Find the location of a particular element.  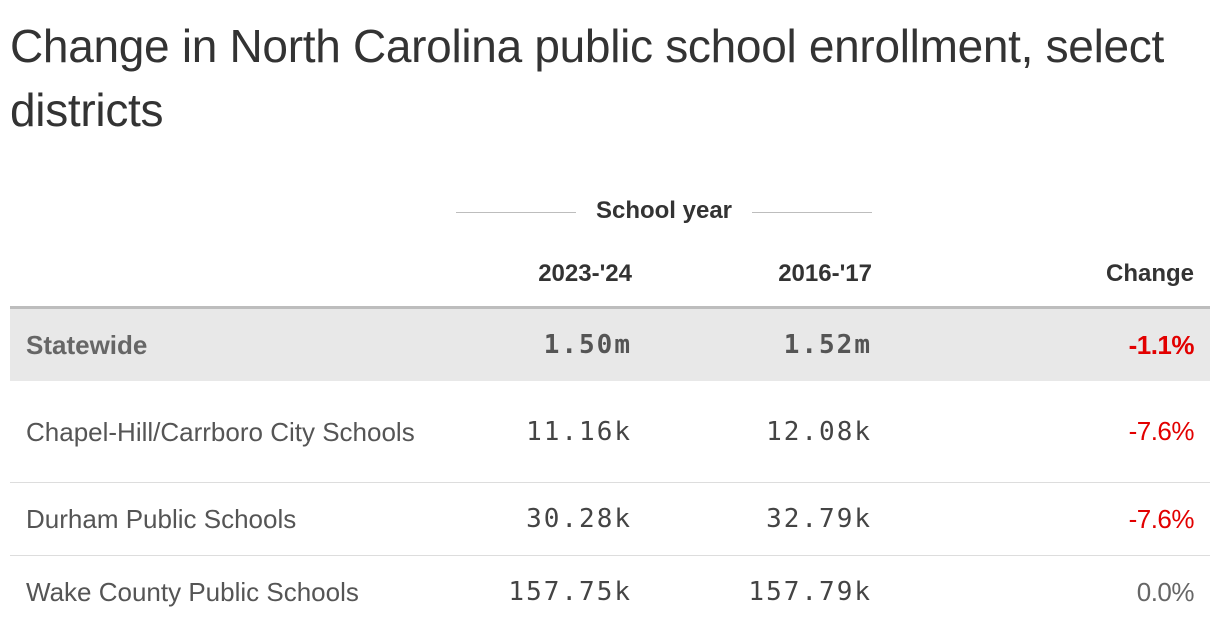

enrollment-2016-17: 157.79k is located at coordinates (810, 592).